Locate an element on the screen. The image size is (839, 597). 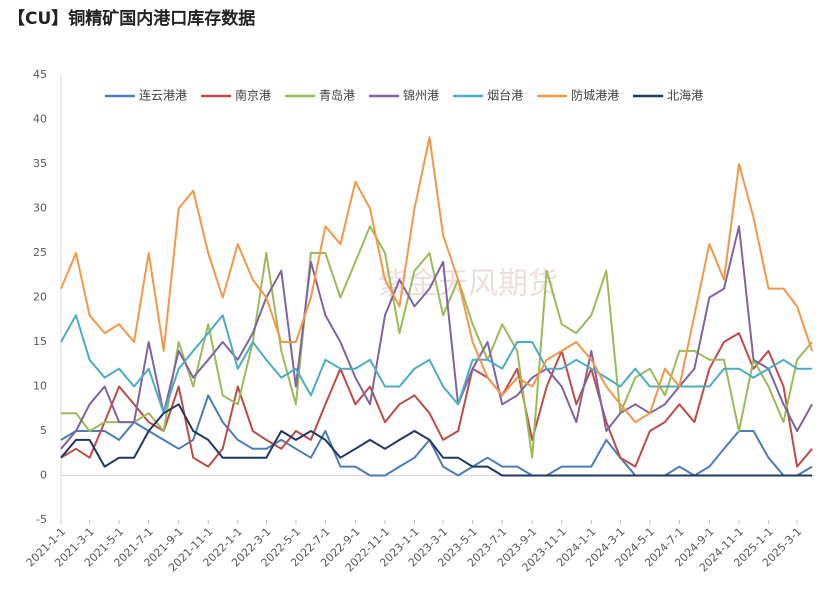
y-tick-label: 30 is located at coordinates (40, 208).